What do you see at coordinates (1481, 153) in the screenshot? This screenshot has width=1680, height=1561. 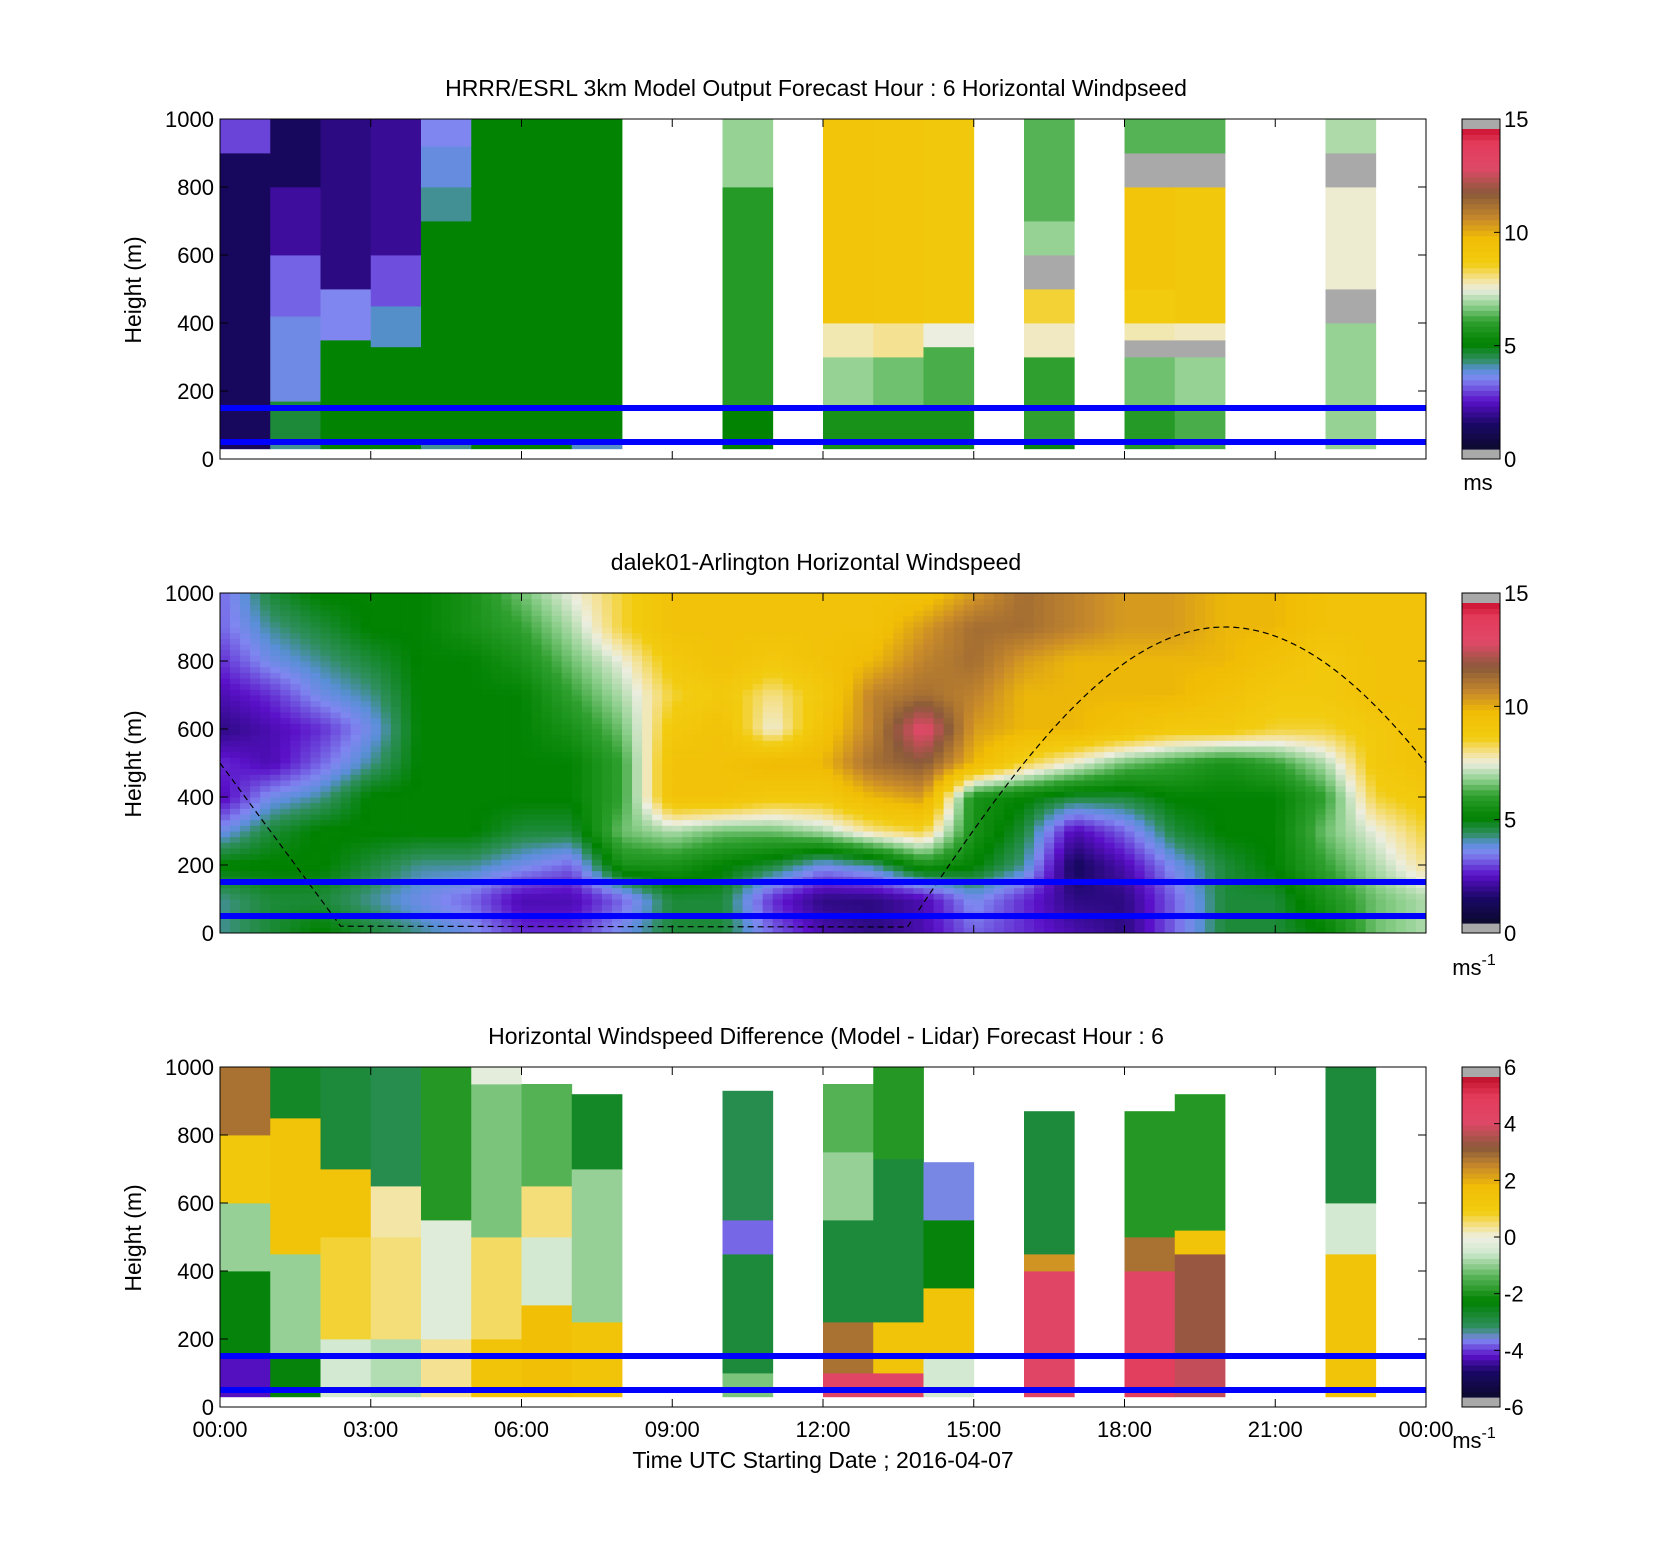 I see `colorbar-swatch` at bounding box center [1481, 153].